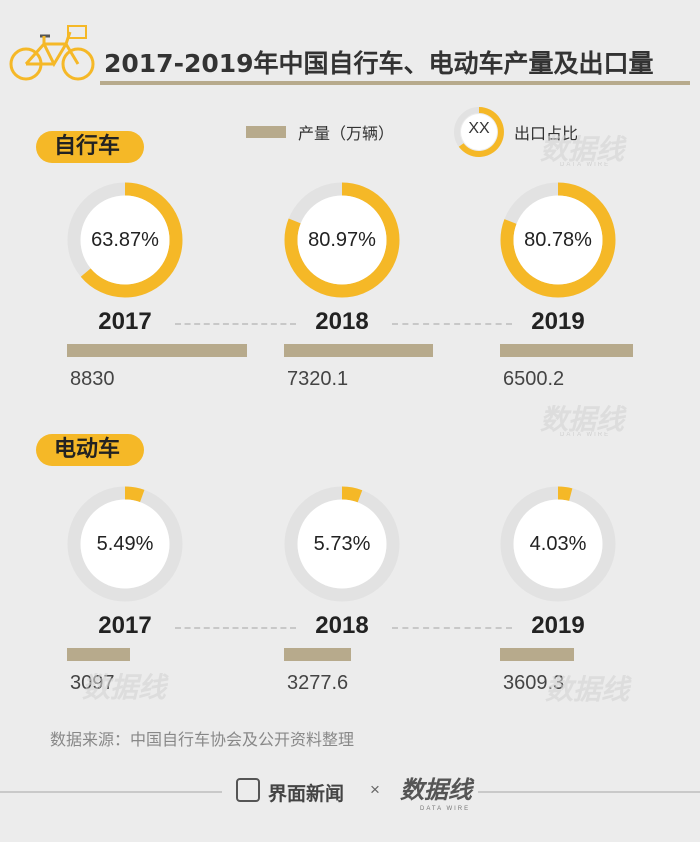  Describe the element at coordinates (346, 133) in the screenshot. I see `legend-production-label: 产量（万辆）` at that location.